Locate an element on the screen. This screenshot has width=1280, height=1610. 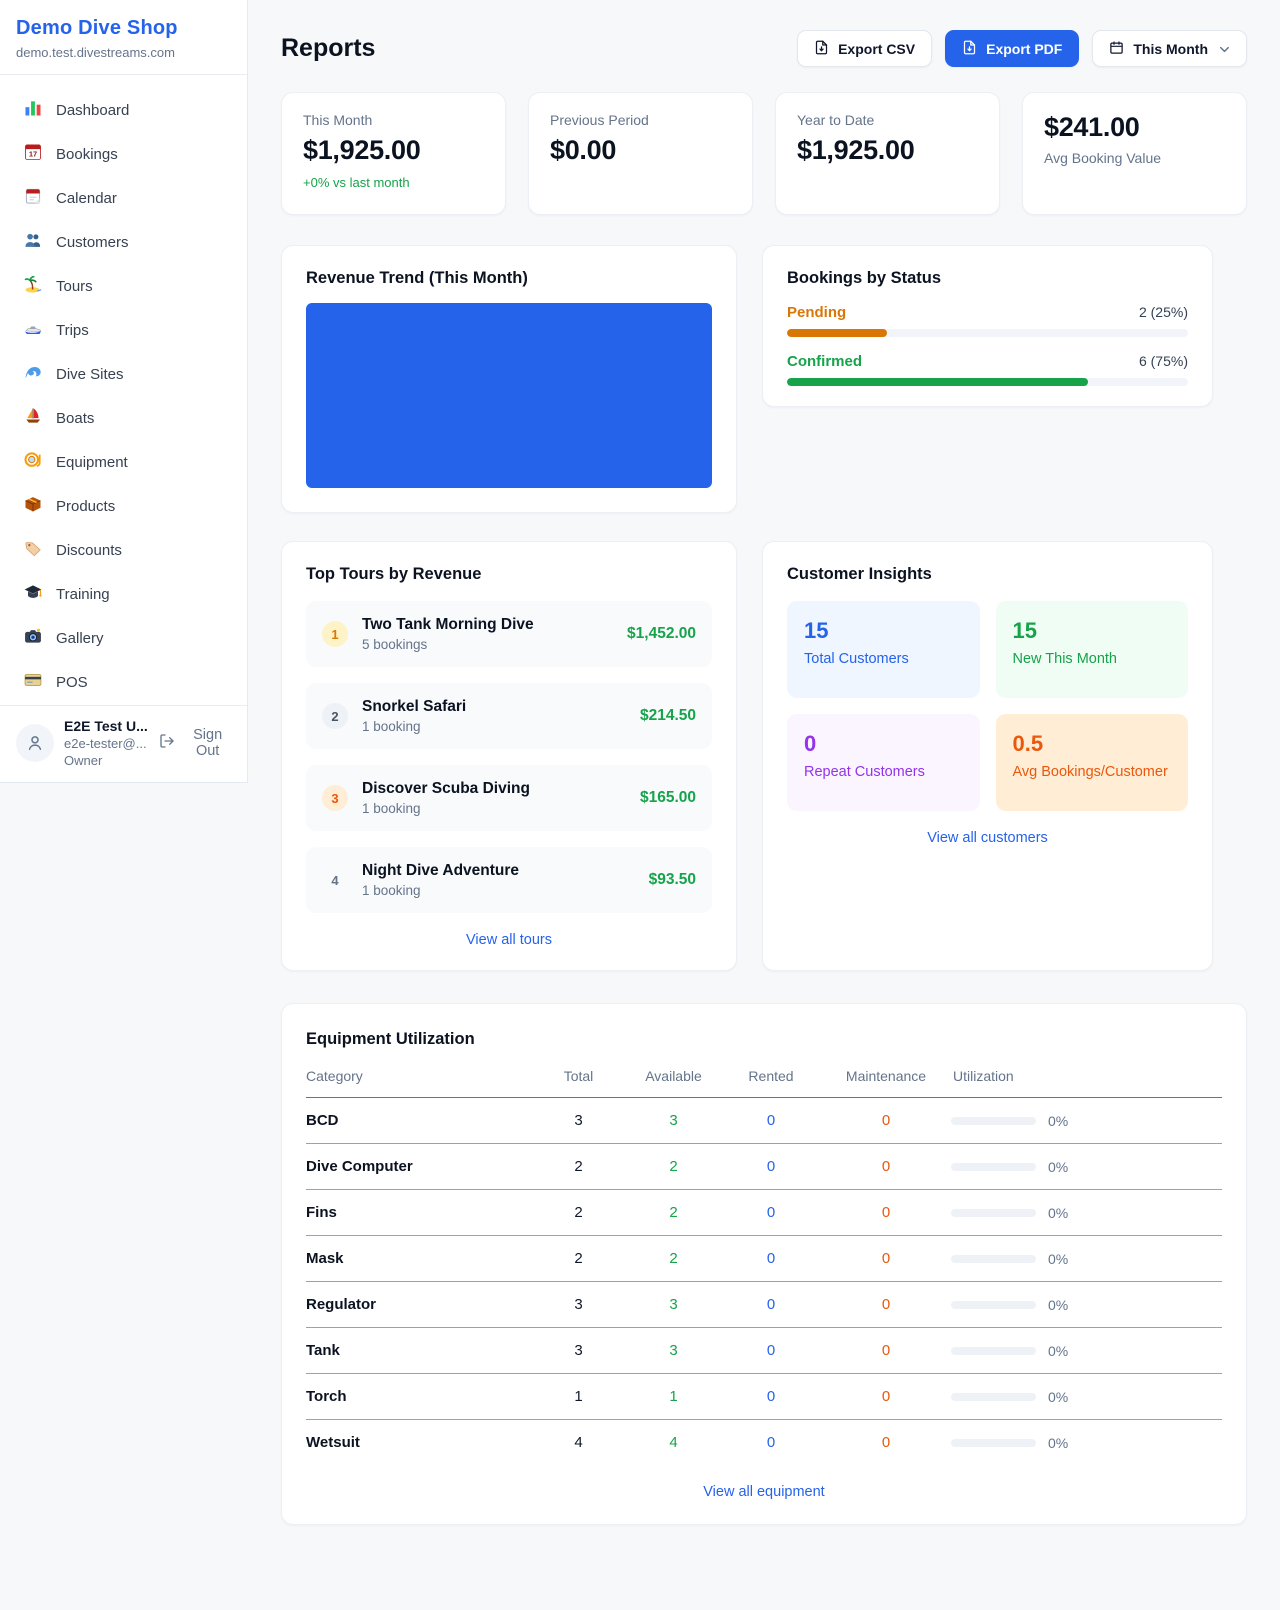
table-row: Tank 3 3 0 0 0% is located at coordinates (764, 1350).